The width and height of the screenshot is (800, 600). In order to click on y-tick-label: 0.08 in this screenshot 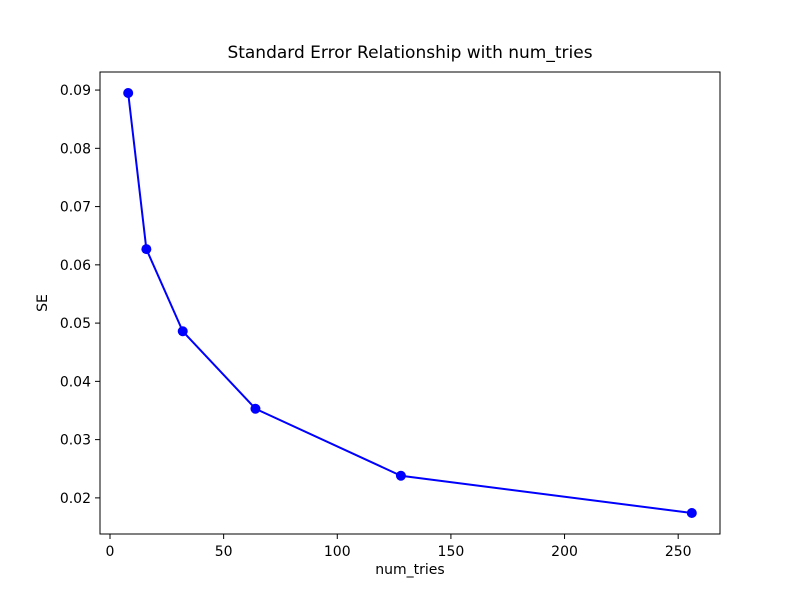, I will do `click(75, 149)`.